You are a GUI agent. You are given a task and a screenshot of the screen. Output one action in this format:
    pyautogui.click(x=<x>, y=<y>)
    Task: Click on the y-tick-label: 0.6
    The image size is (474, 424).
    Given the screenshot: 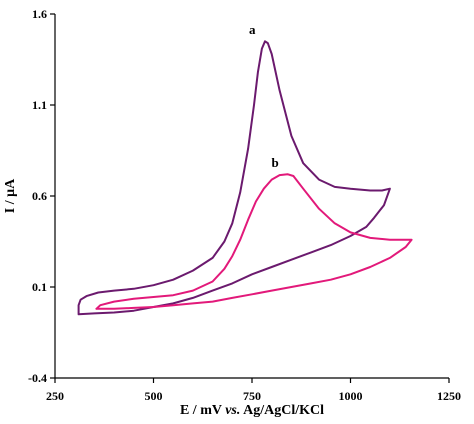 What is the action you would take?
    pyautogui.click(x=39, y=196)
    